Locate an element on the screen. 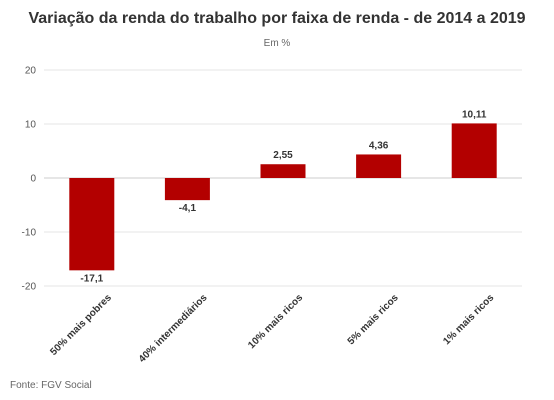  data-label: -4,1 is located at coordinates (188, 208).